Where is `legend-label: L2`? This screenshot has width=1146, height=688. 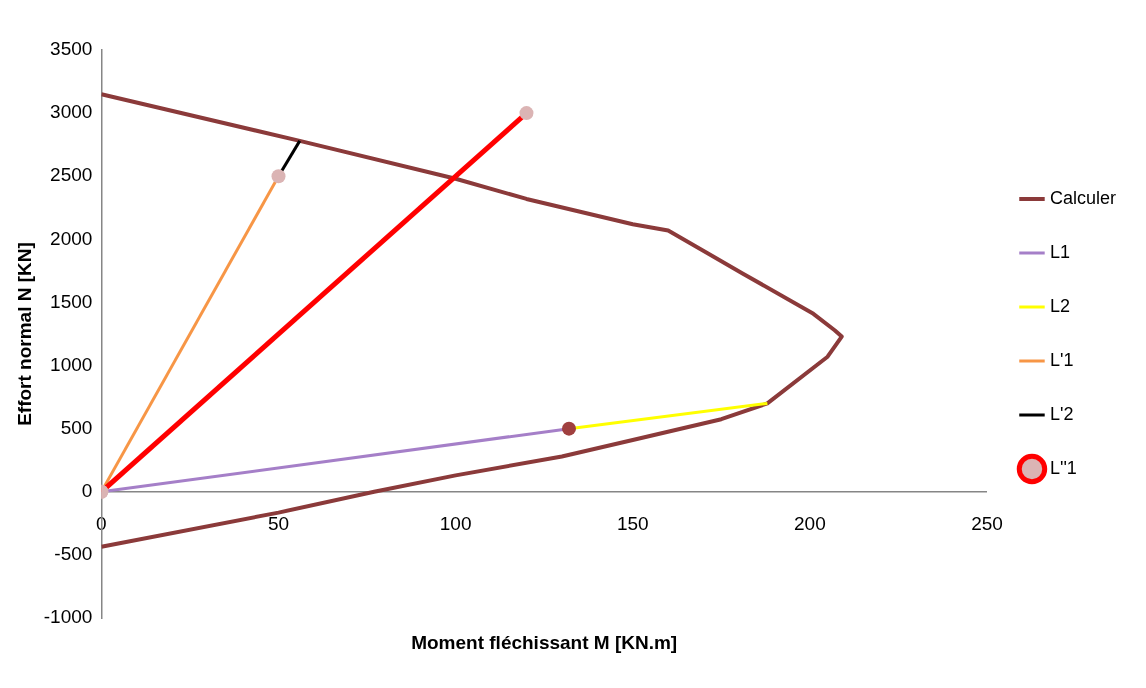 legend-label: L2 is located at coordinates (1060, 305).